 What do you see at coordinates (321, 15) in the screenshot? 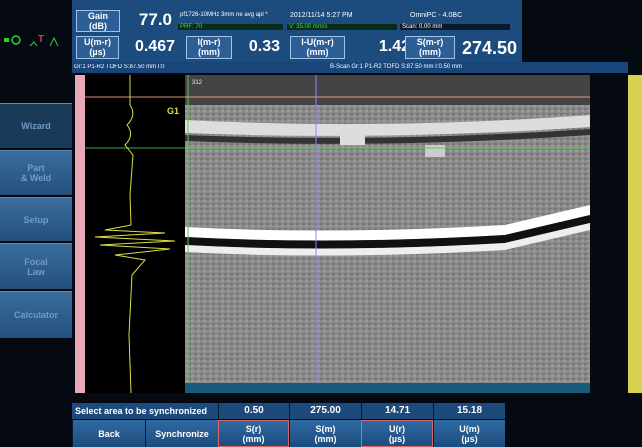
I see `datetime: 2012/11/14 5:27 PM` at bounding box center [321, 15].